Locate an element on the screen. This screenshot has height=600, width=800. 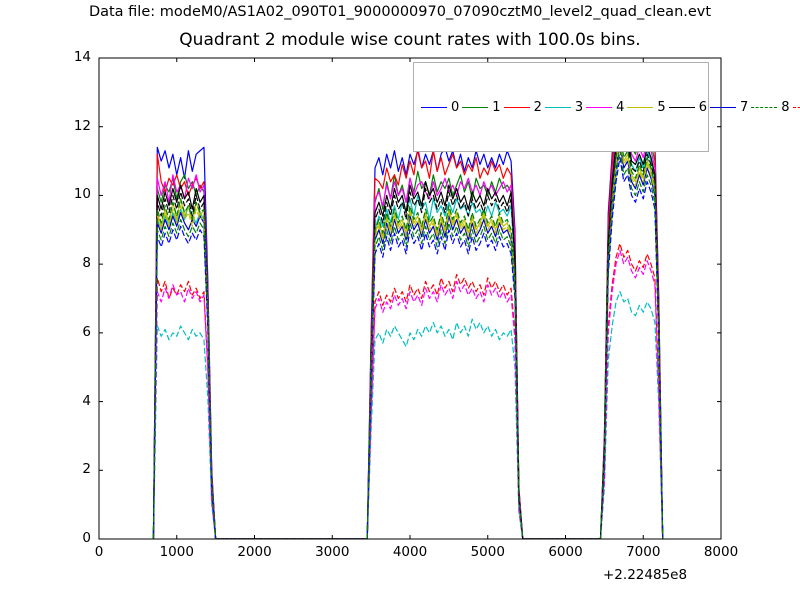
x-tick-label: 6000 is located at coordinates (565, 552).